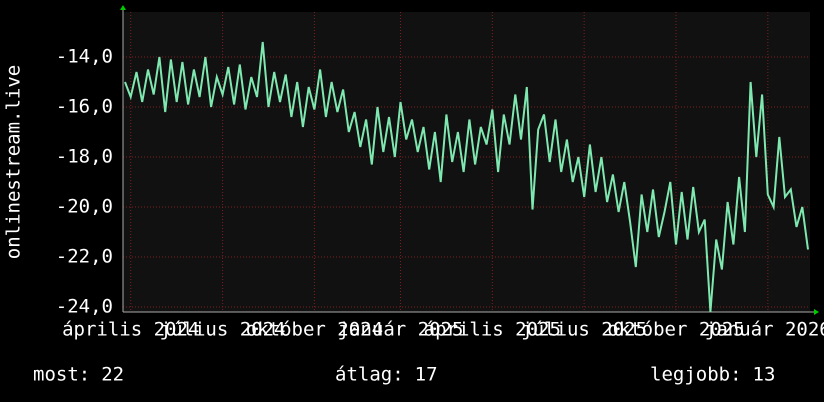  I want to click on x-tick-label: január 2026, so click(764, 330).